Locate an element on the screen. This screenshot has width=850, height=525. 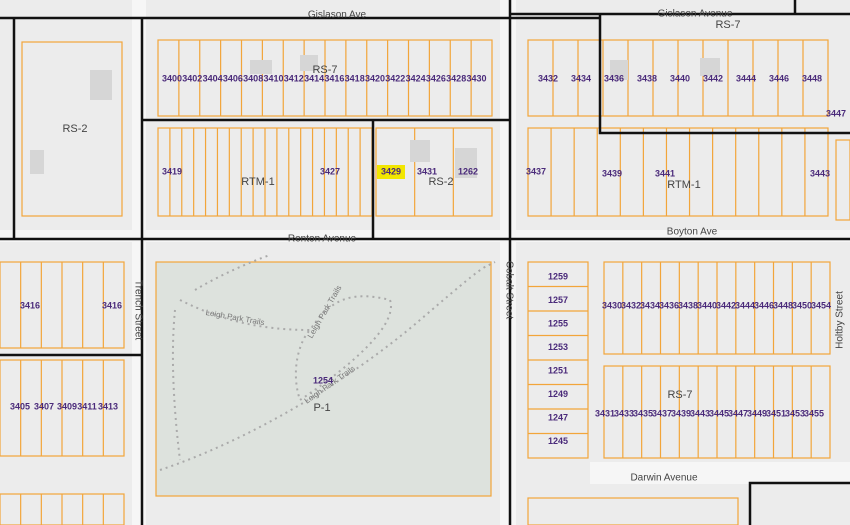
address-label: 3430 is located at coordinates (476, 78).